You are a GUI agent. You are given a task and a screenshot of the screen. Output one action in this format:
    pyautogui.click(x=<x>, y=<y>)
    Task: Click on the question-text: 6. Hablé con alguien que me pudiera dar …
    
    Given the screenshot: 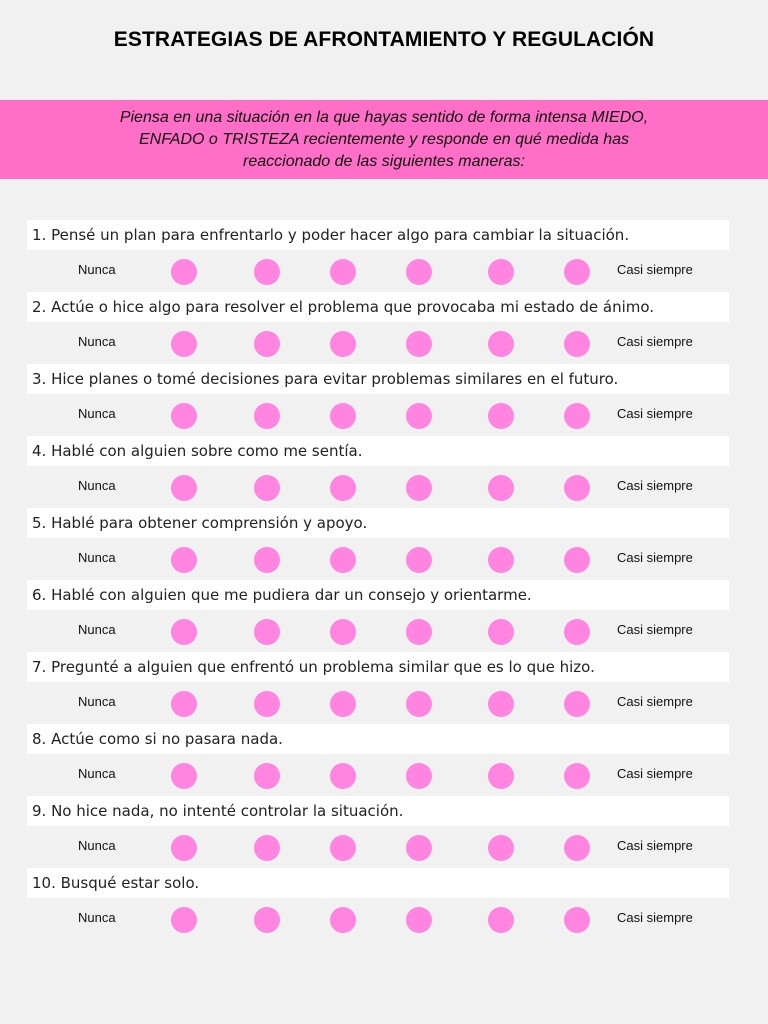 What is the action you would take?
    pyautogui.click(x=378, y=595)
    